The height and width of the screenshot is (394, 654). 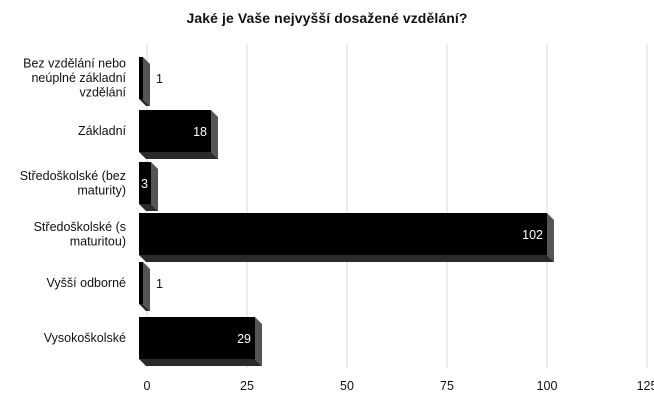 I want to click on category-label: Středoškolské (s maturitou), so click(x=80, y=234).